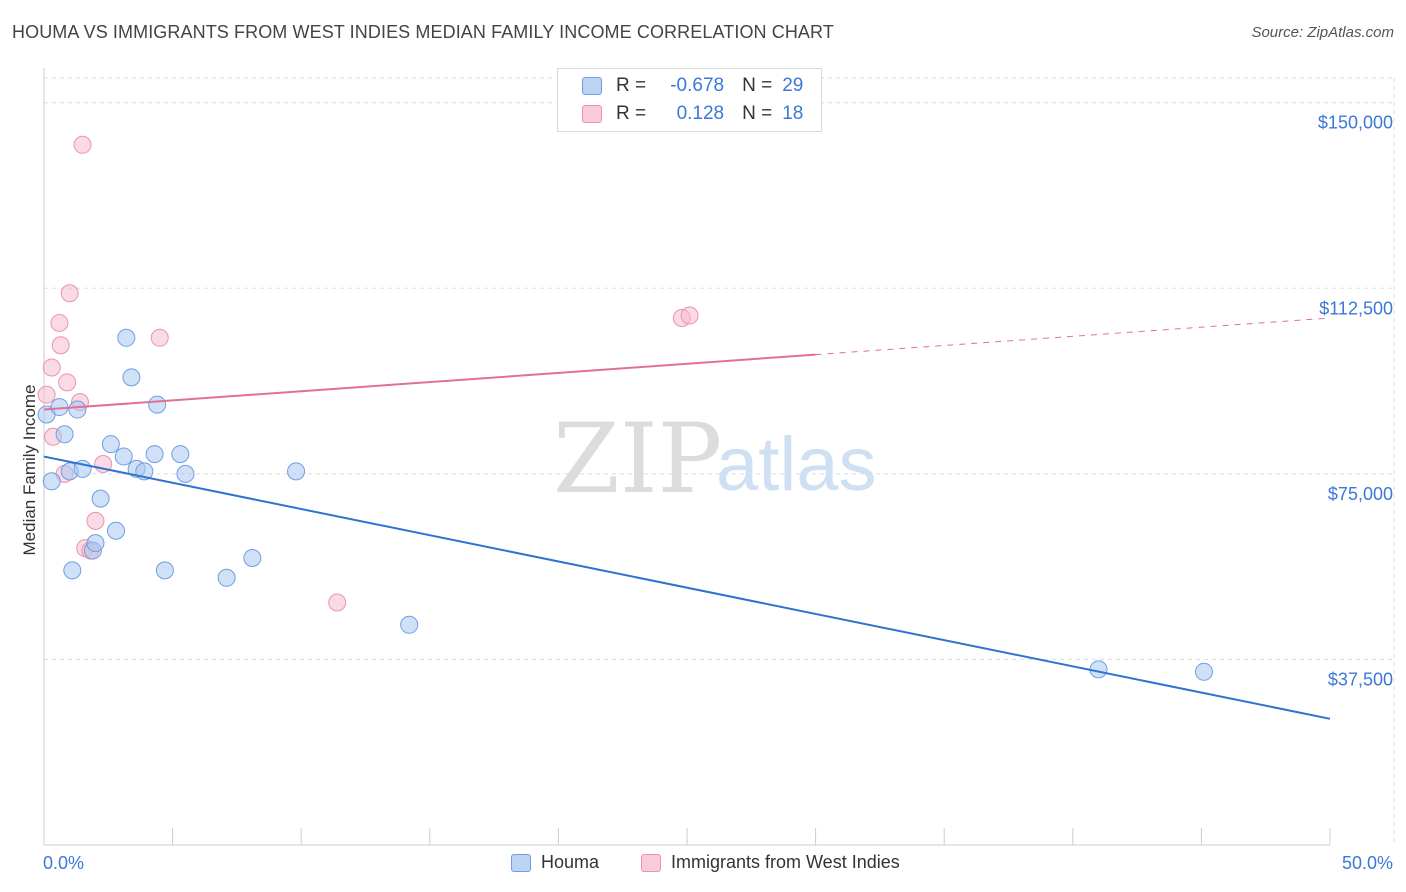  I want to click on y-tick-label: $150,000, so click(1355, 123).